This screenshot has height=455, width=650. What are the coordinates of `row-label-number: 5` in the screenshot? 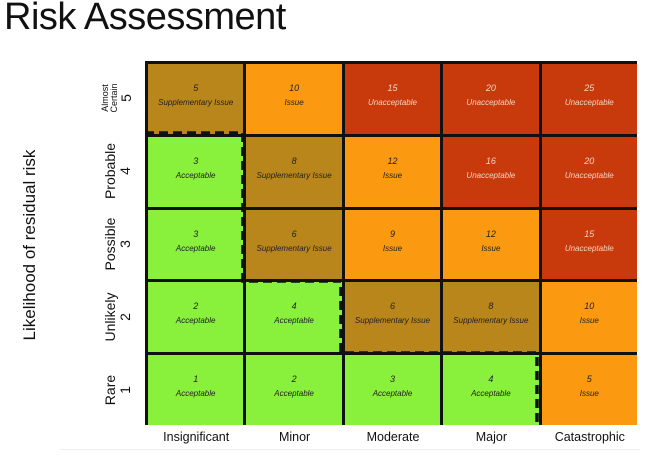 It's located at (126, 98).